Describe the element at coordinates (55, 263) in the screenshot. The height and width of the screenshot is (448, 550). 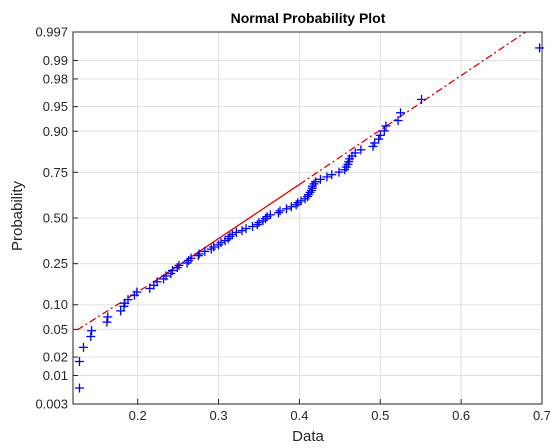
I see `y-tick-label: 0.25` at that location.